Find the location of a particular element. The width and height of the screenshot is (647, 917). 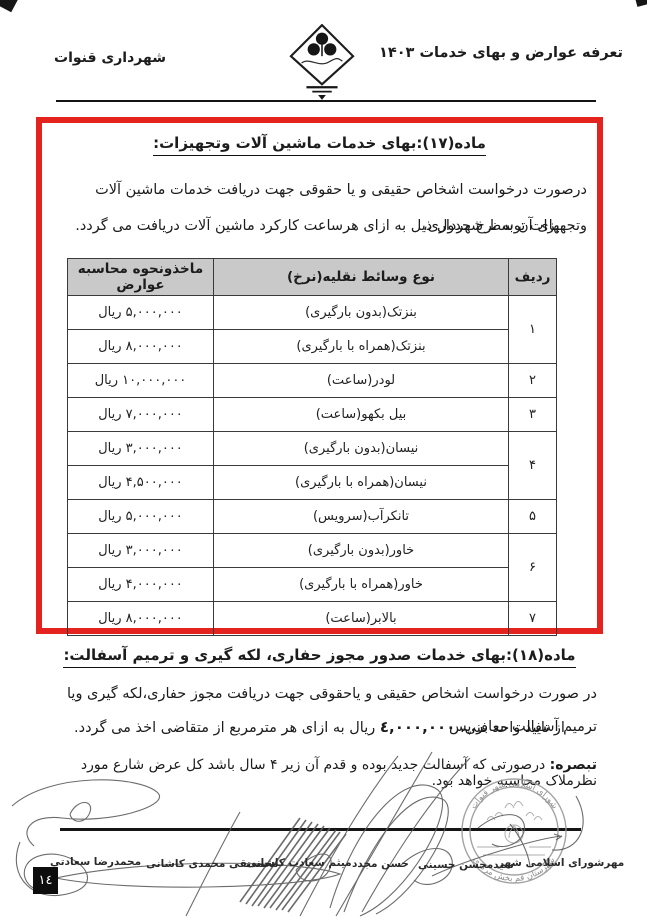

row-number: ۷ is located at coordinates (532, 618).